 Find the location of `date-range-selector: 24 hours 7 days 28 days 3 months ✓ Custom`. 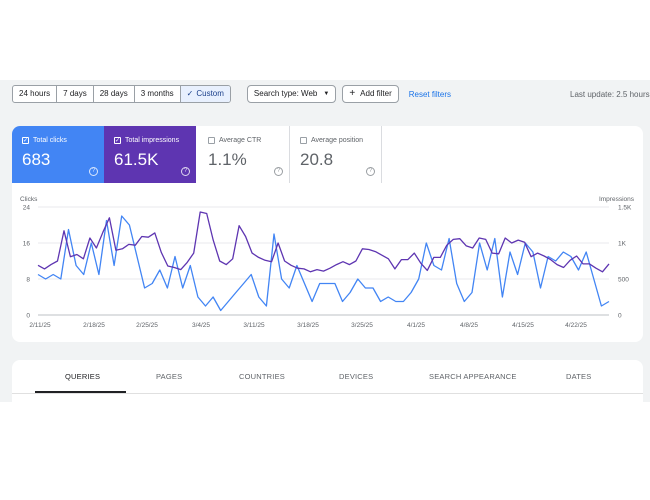

date-range-selector: 24 hours 7 days 28 days 3 months ✓ Custom is located at coordinates (121, 94).